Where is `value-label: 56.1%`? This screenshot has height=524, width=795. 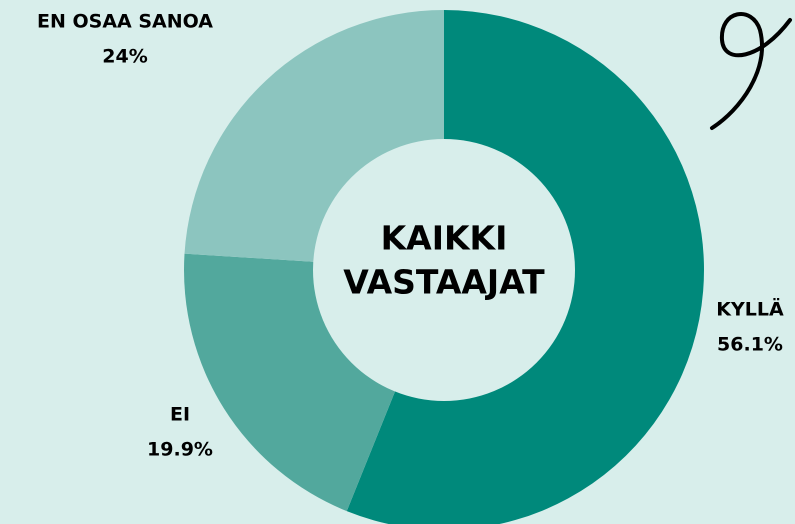
value-label: 56.1% is located at coordinates (750, 345).